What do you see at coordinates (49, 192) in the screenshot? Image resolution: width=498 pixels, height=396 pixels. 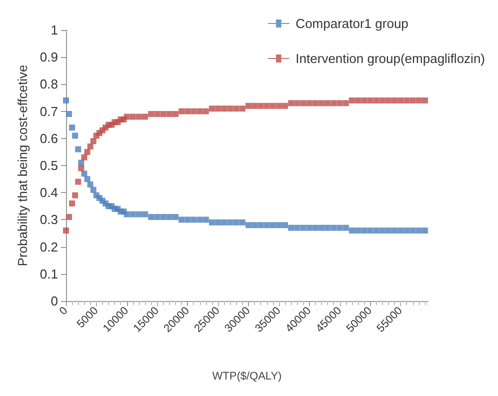 I see `y-tick-label: 0.4` at bounding box center [49, 192].